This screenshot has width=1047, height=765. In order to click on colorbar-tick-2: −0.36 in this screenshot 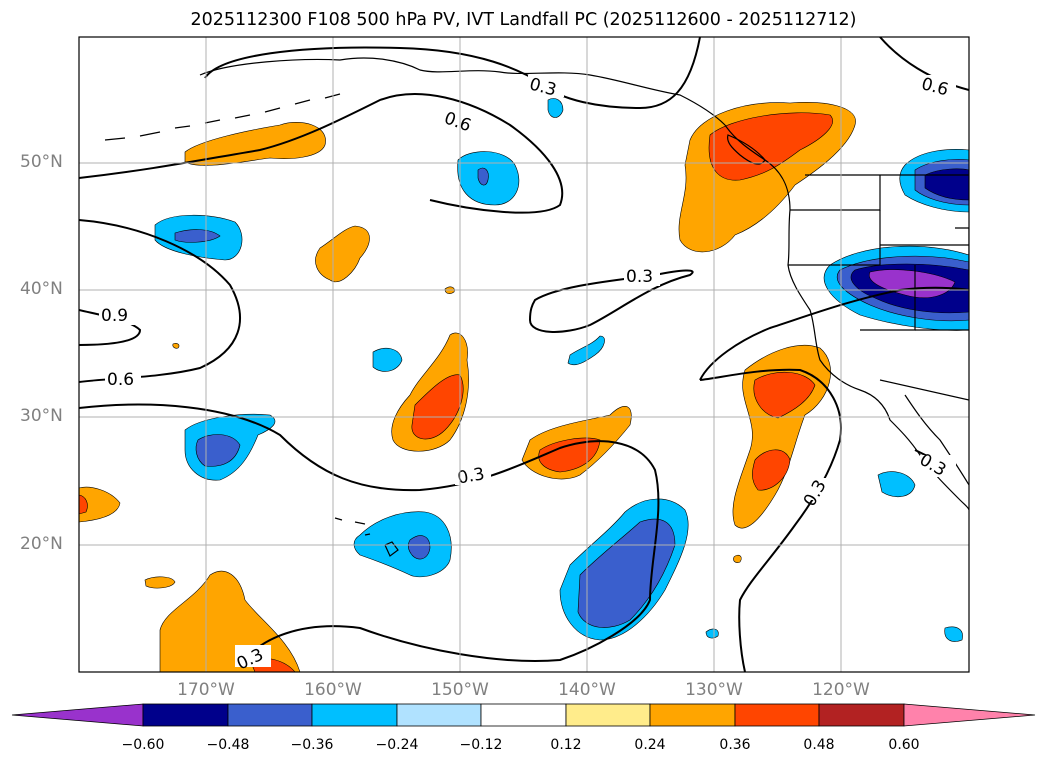, I will do `click(312, 745)`.